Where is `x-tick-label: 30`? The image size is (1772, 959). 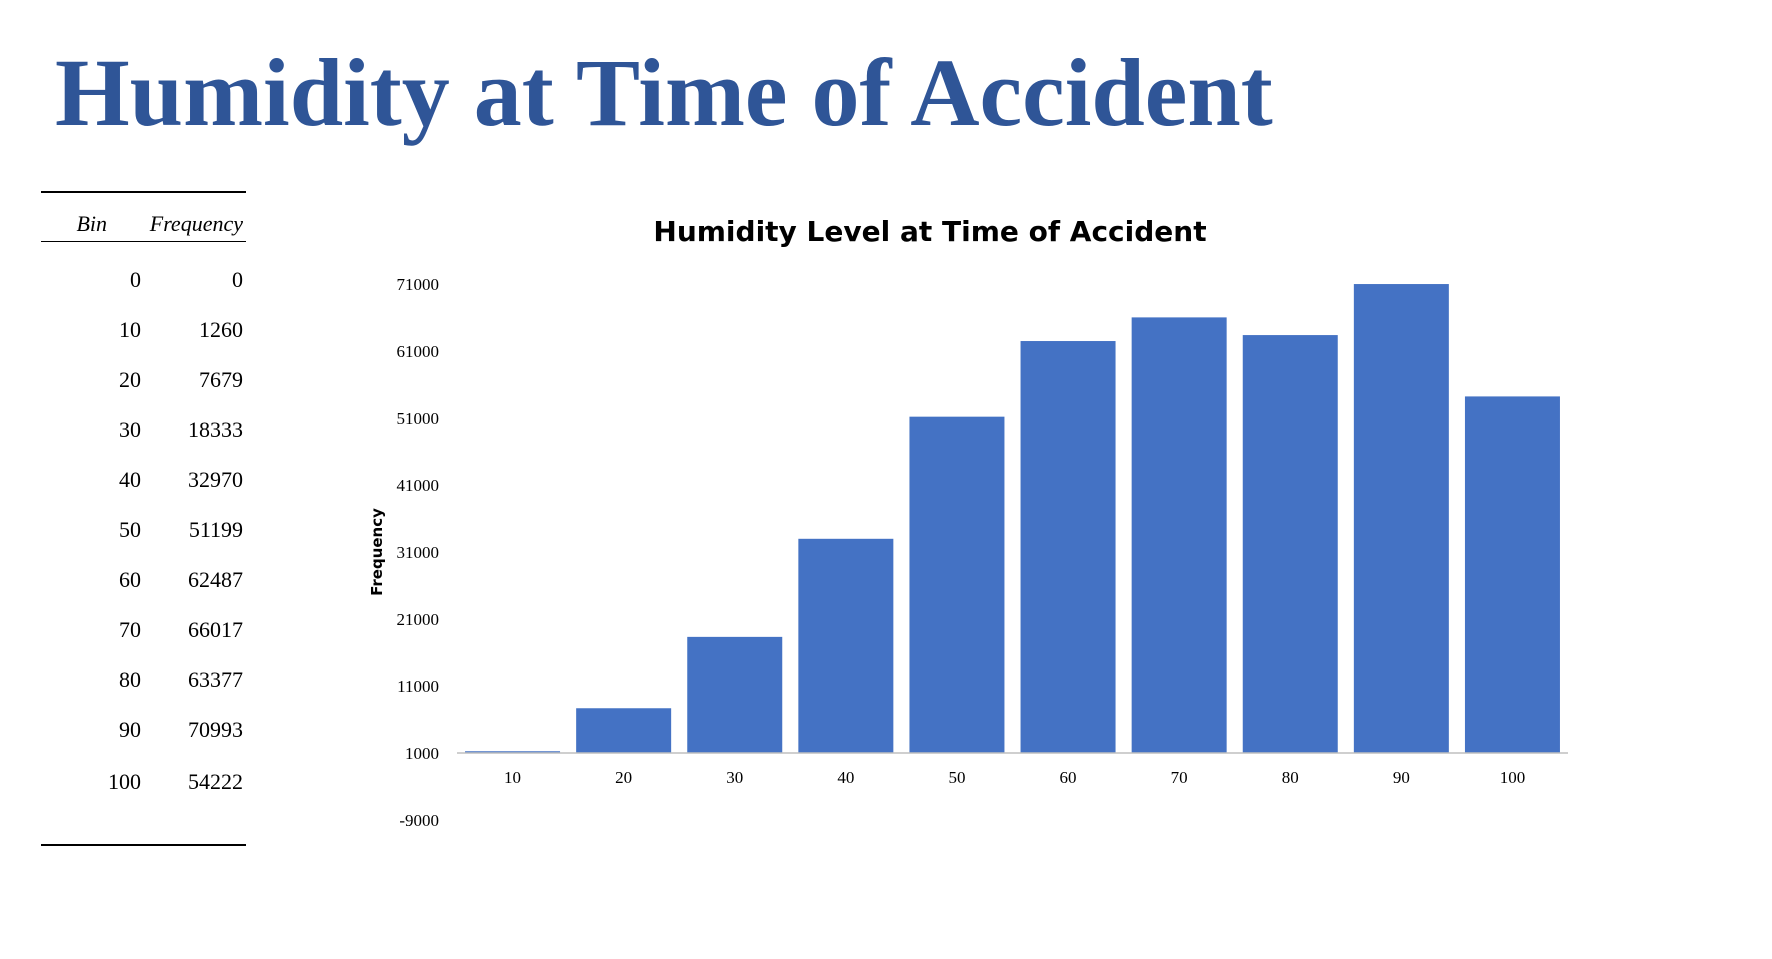
x-tick-label: 30 is located at coordinates (734, 777).